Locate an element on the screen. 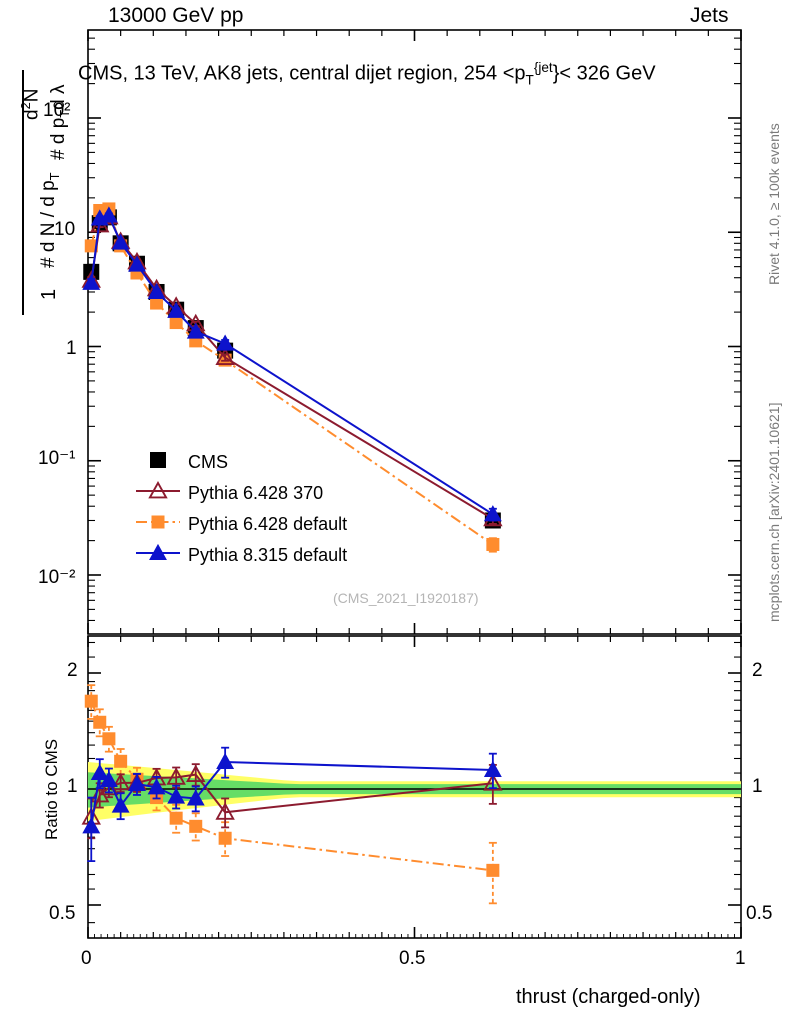 The width and height of the screenshot is (786, 1024). ytick-main-2: 1 is located at coordinates (71, 348).